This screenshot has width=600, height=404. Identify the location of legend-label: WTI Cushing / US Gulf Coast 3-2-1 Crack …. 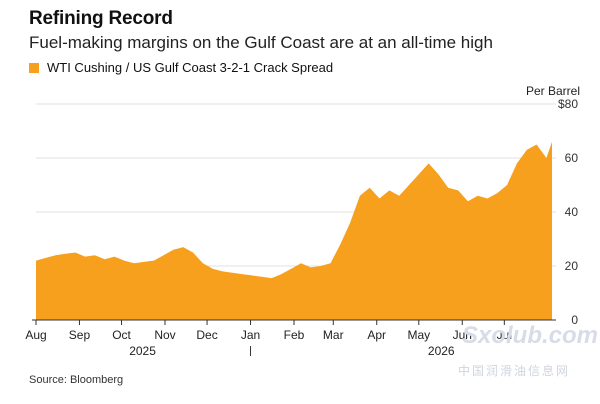
(190, 67).